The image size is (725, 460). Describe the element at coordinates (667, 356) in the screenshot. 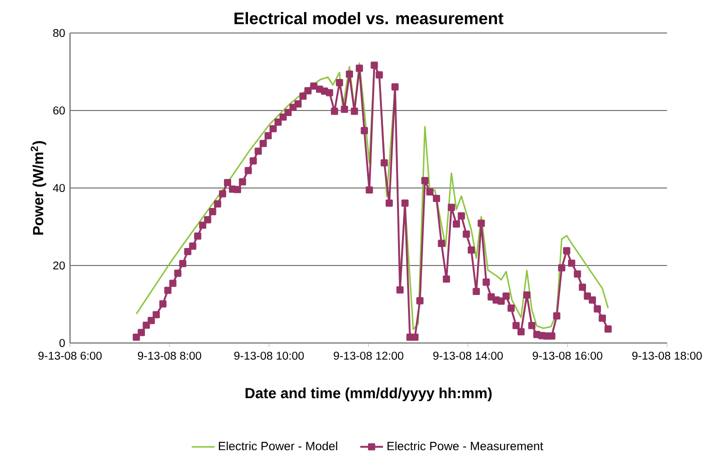

I see `x-tick-label: 9-13-08 18:00` at that location.